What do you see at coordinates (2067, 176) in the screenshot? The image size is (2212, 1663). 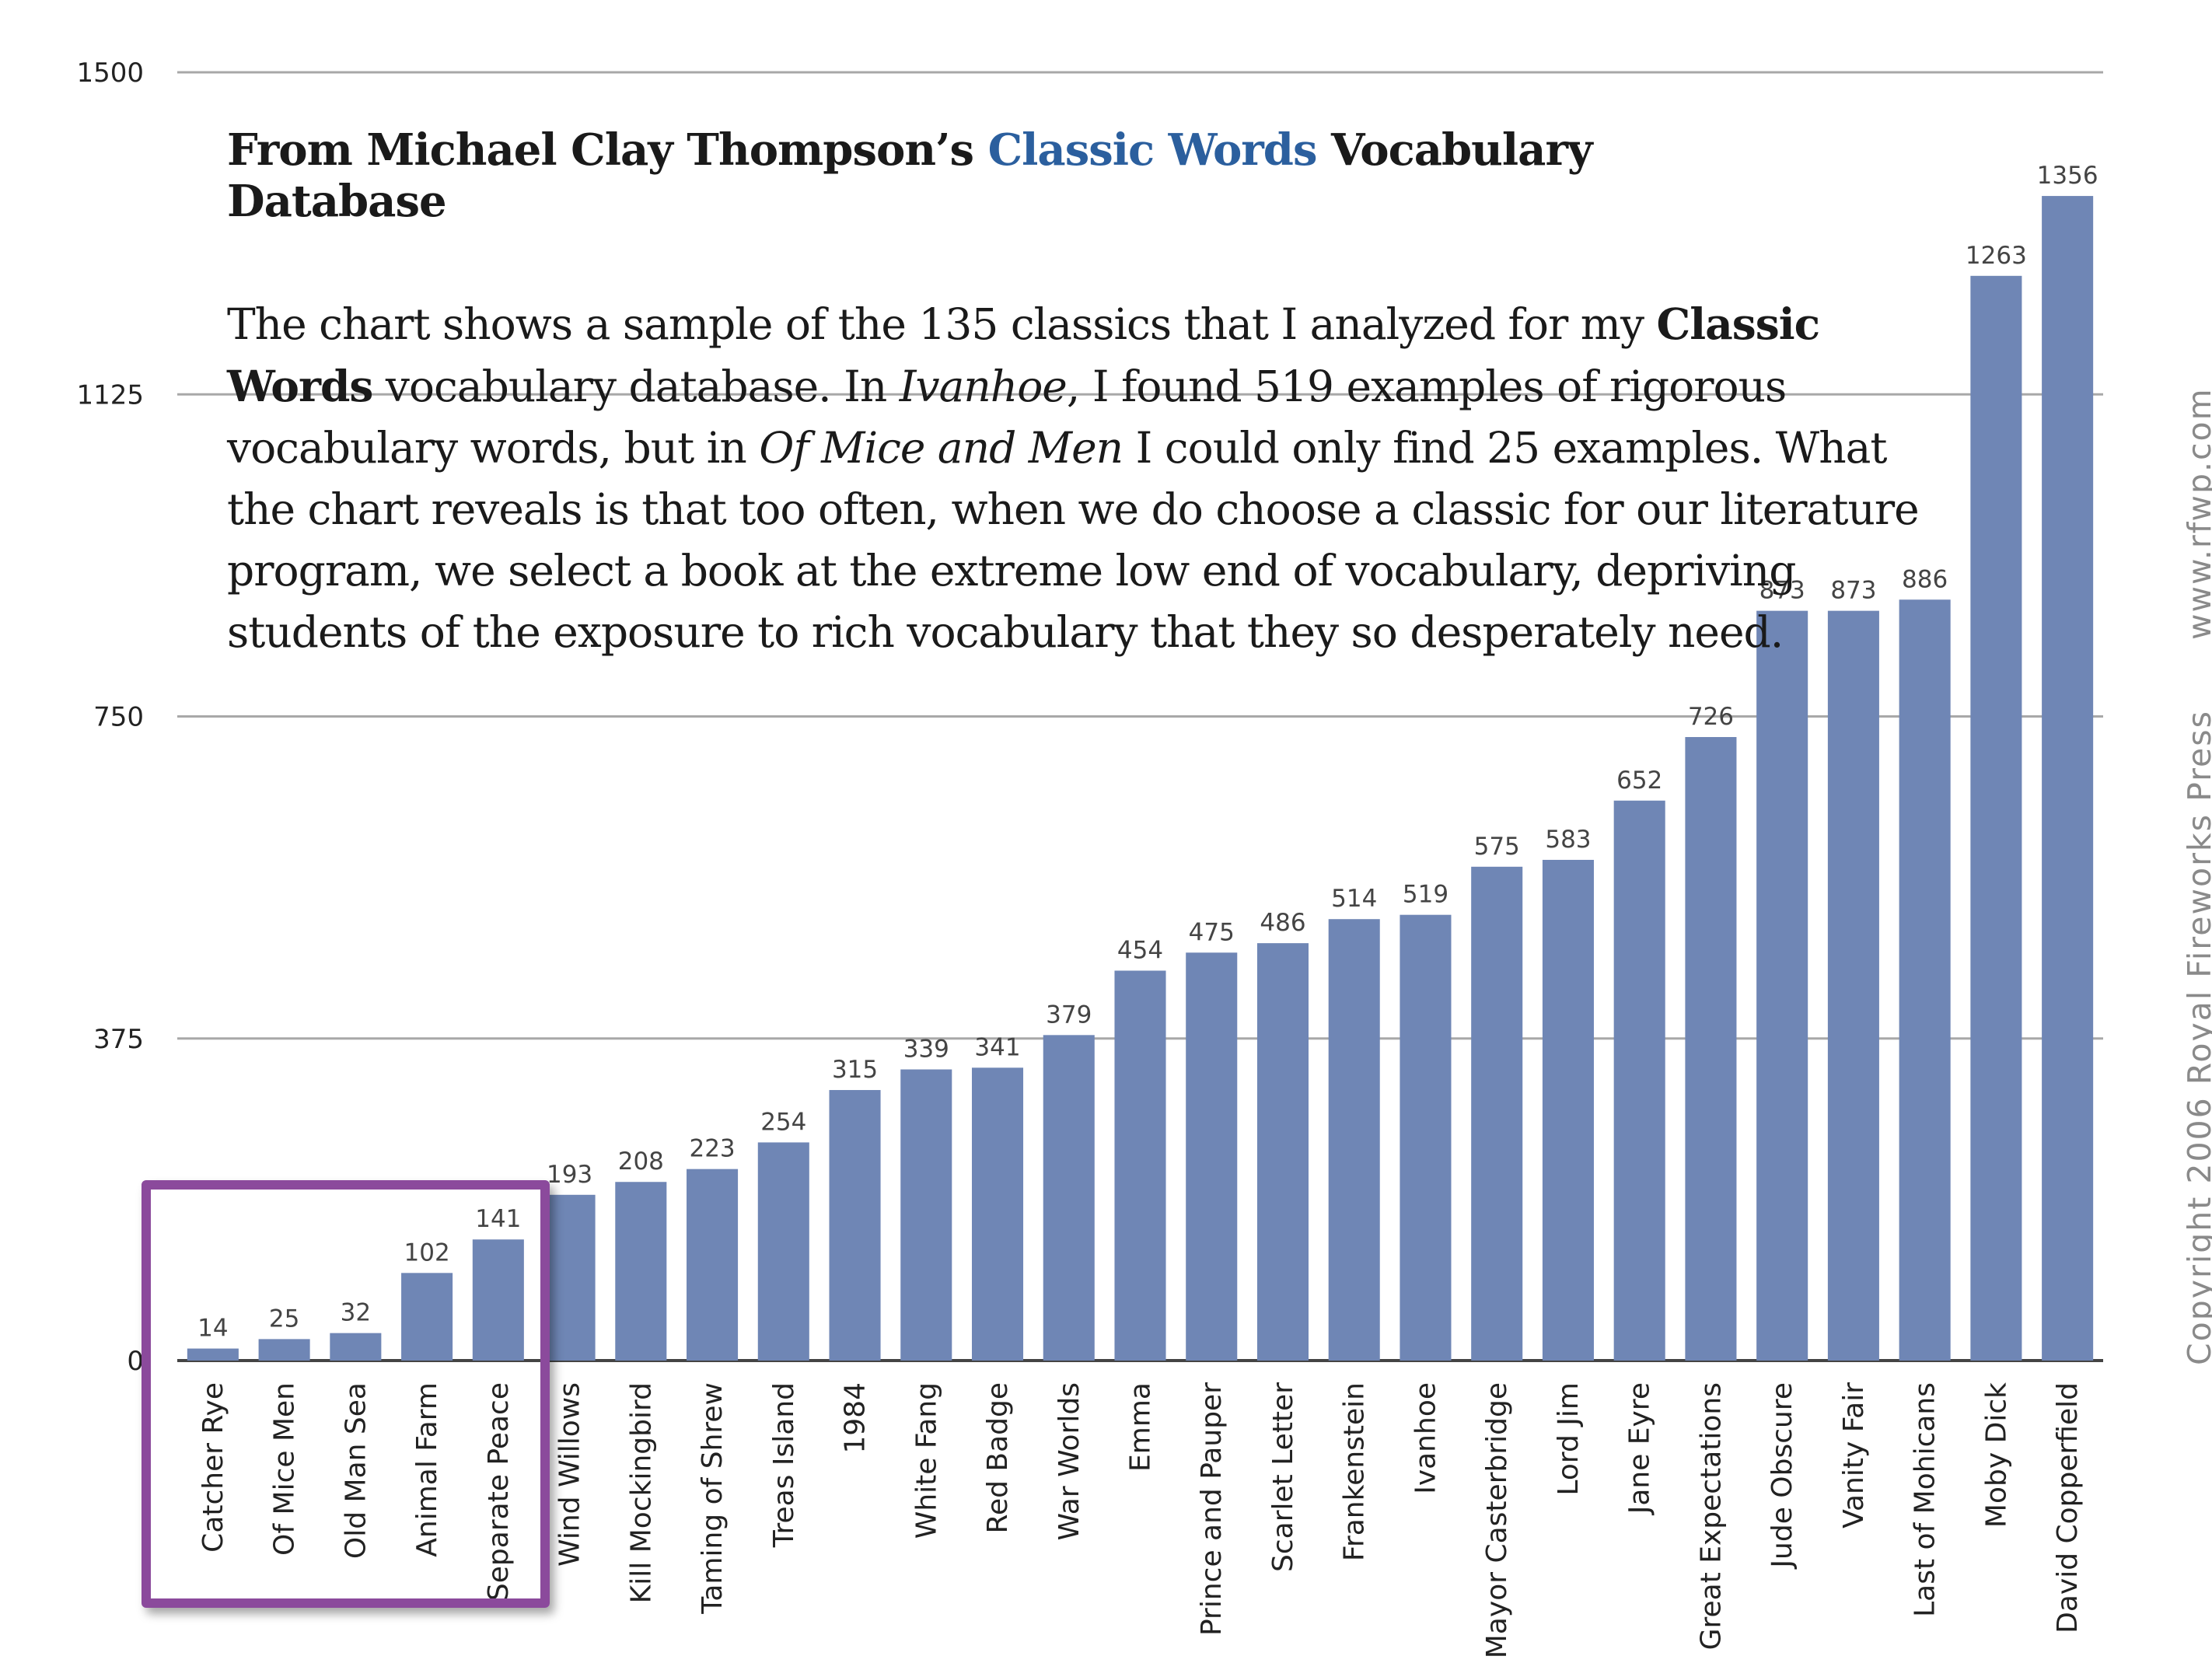 I see `data-label: 1356` at bounding box center [2067, 176].